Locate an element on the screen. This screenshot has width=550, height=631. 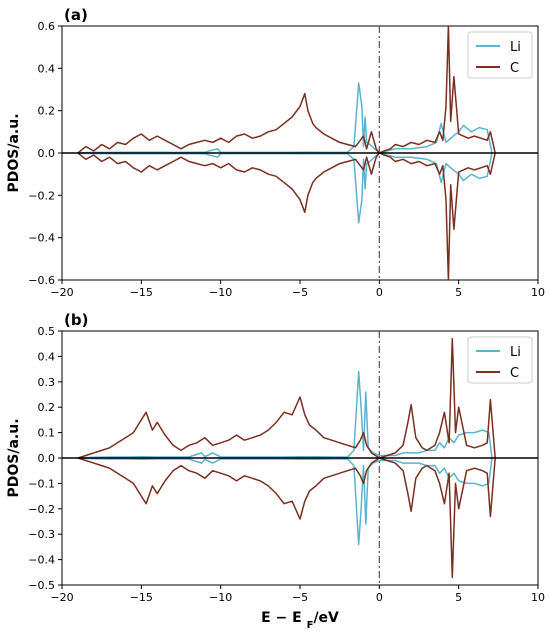
y-tick-label: 0.1 is located at coordinates (47, 433).